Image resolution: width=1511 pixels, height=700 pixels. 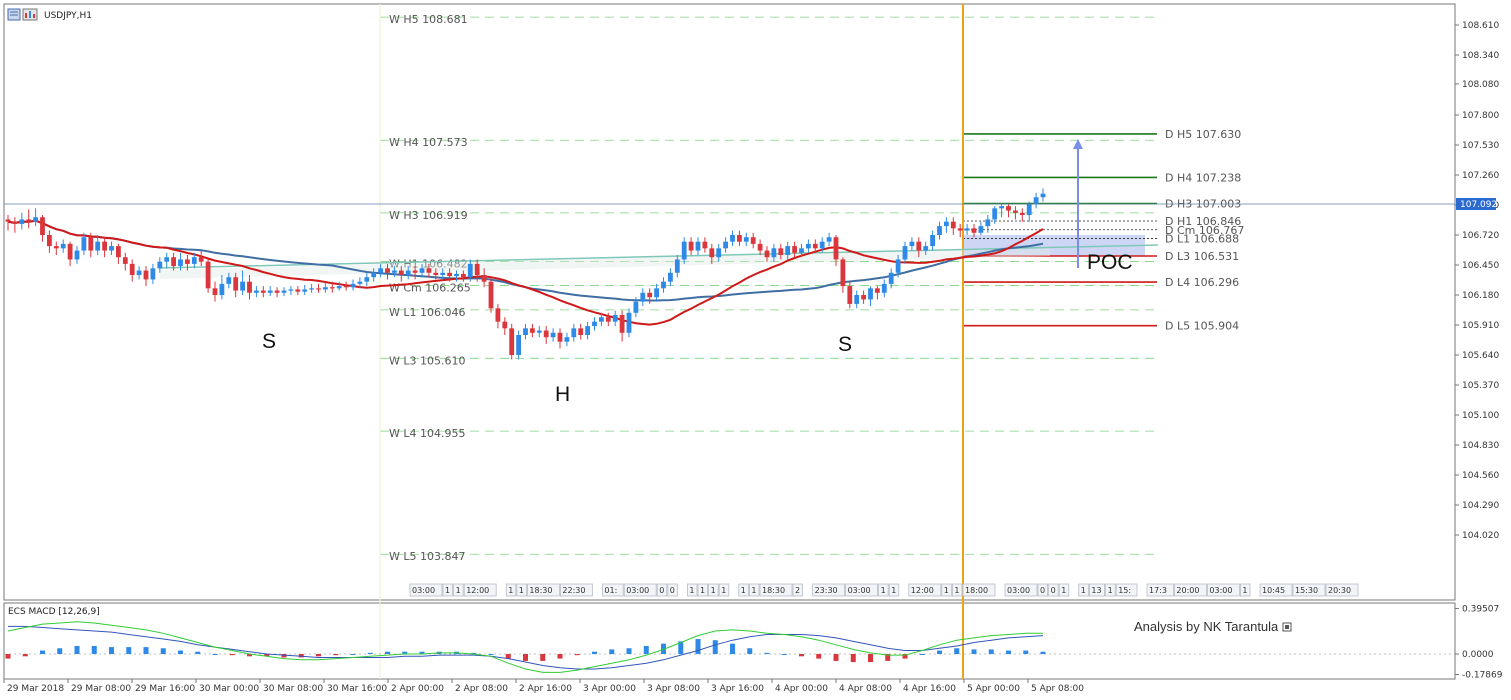 I want to click on daily-level-label: D H1 106.846, so click(x=1203, y=221).